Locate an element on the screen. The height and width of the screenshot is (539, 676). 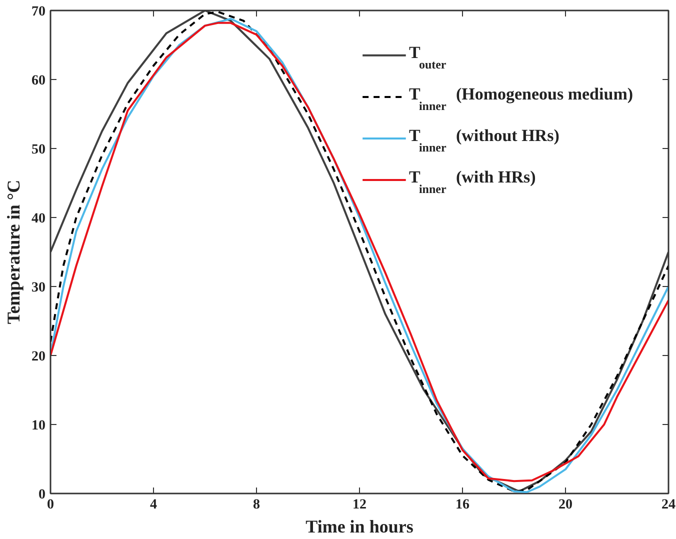
x-tick-label: 4 is located at coordinates (153, 505).